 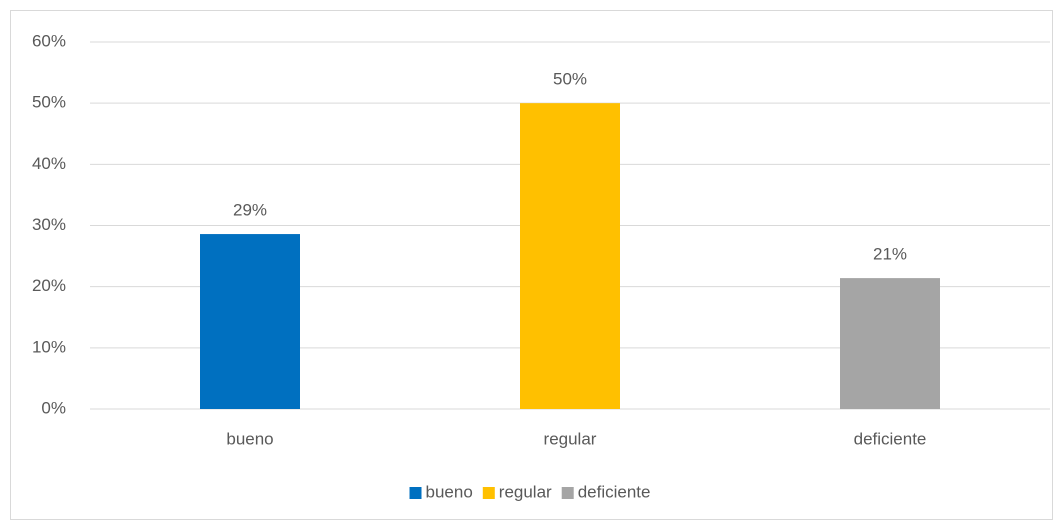 What do you see at coordinates (890, 254) in the screenshot?
I see `data-label: 21%` at bounding box center [890, 254].